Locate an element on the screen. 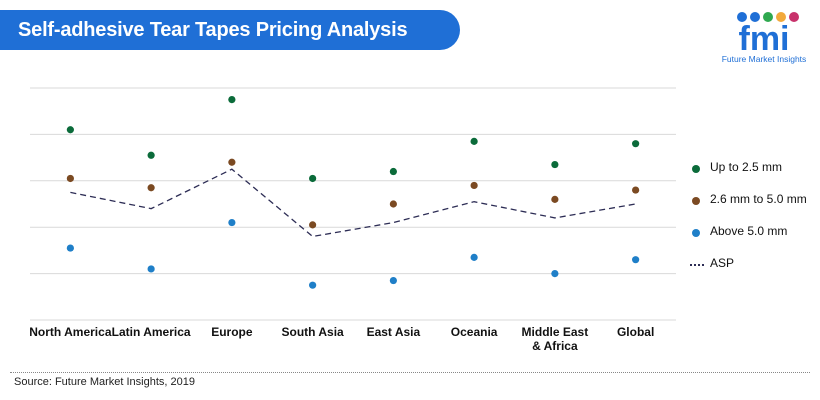 The image size is (820, 400). x-tick-label: East Asia is located at coordinates (394, 332).